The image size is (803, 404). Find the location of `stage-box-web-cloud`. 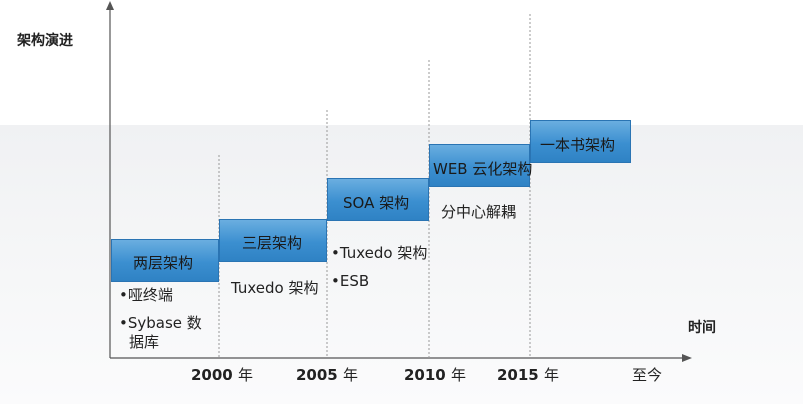

stage-box-web-cloud is located at coordinates (479, 165).